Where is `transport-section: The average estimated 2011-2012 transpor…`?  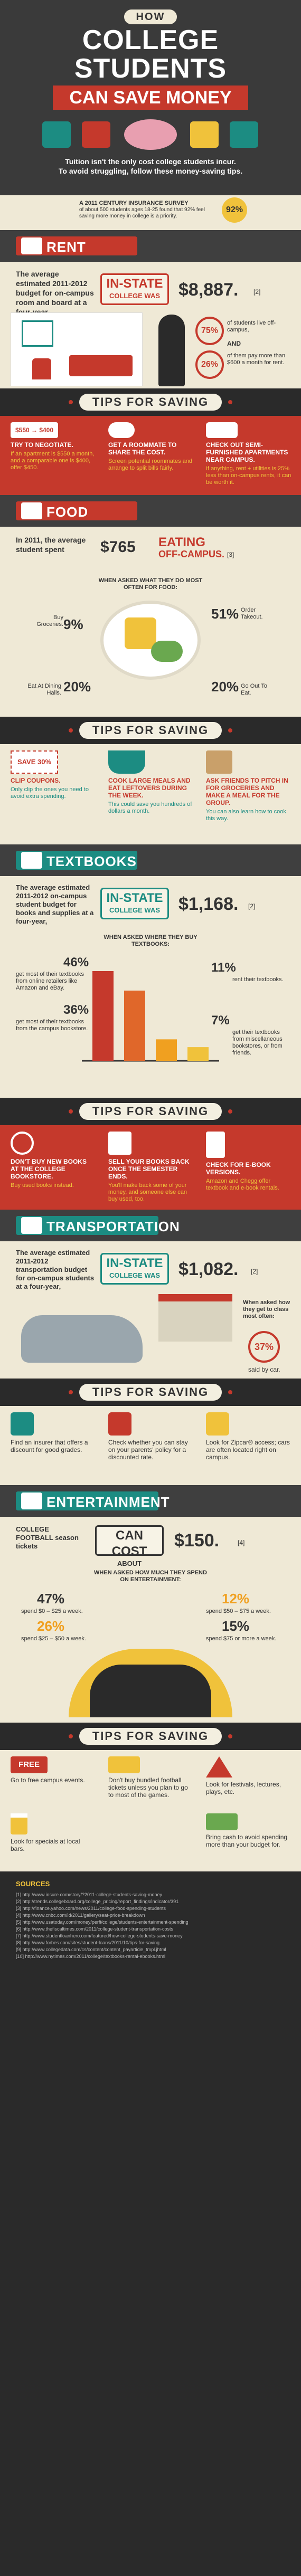 transport-section: The average estimated 2011-2012 transpor… is located at coordinates (150, 1310).